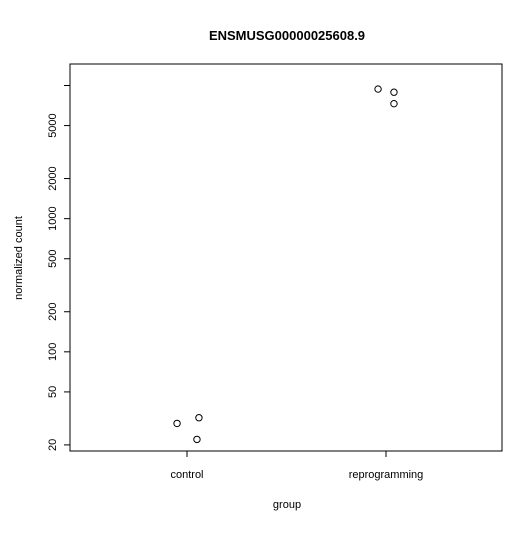  What do you see at coordinates (53, 178) in the screenshot?
I see `y-tick-label: 2000` at bounding box center [53, 178].